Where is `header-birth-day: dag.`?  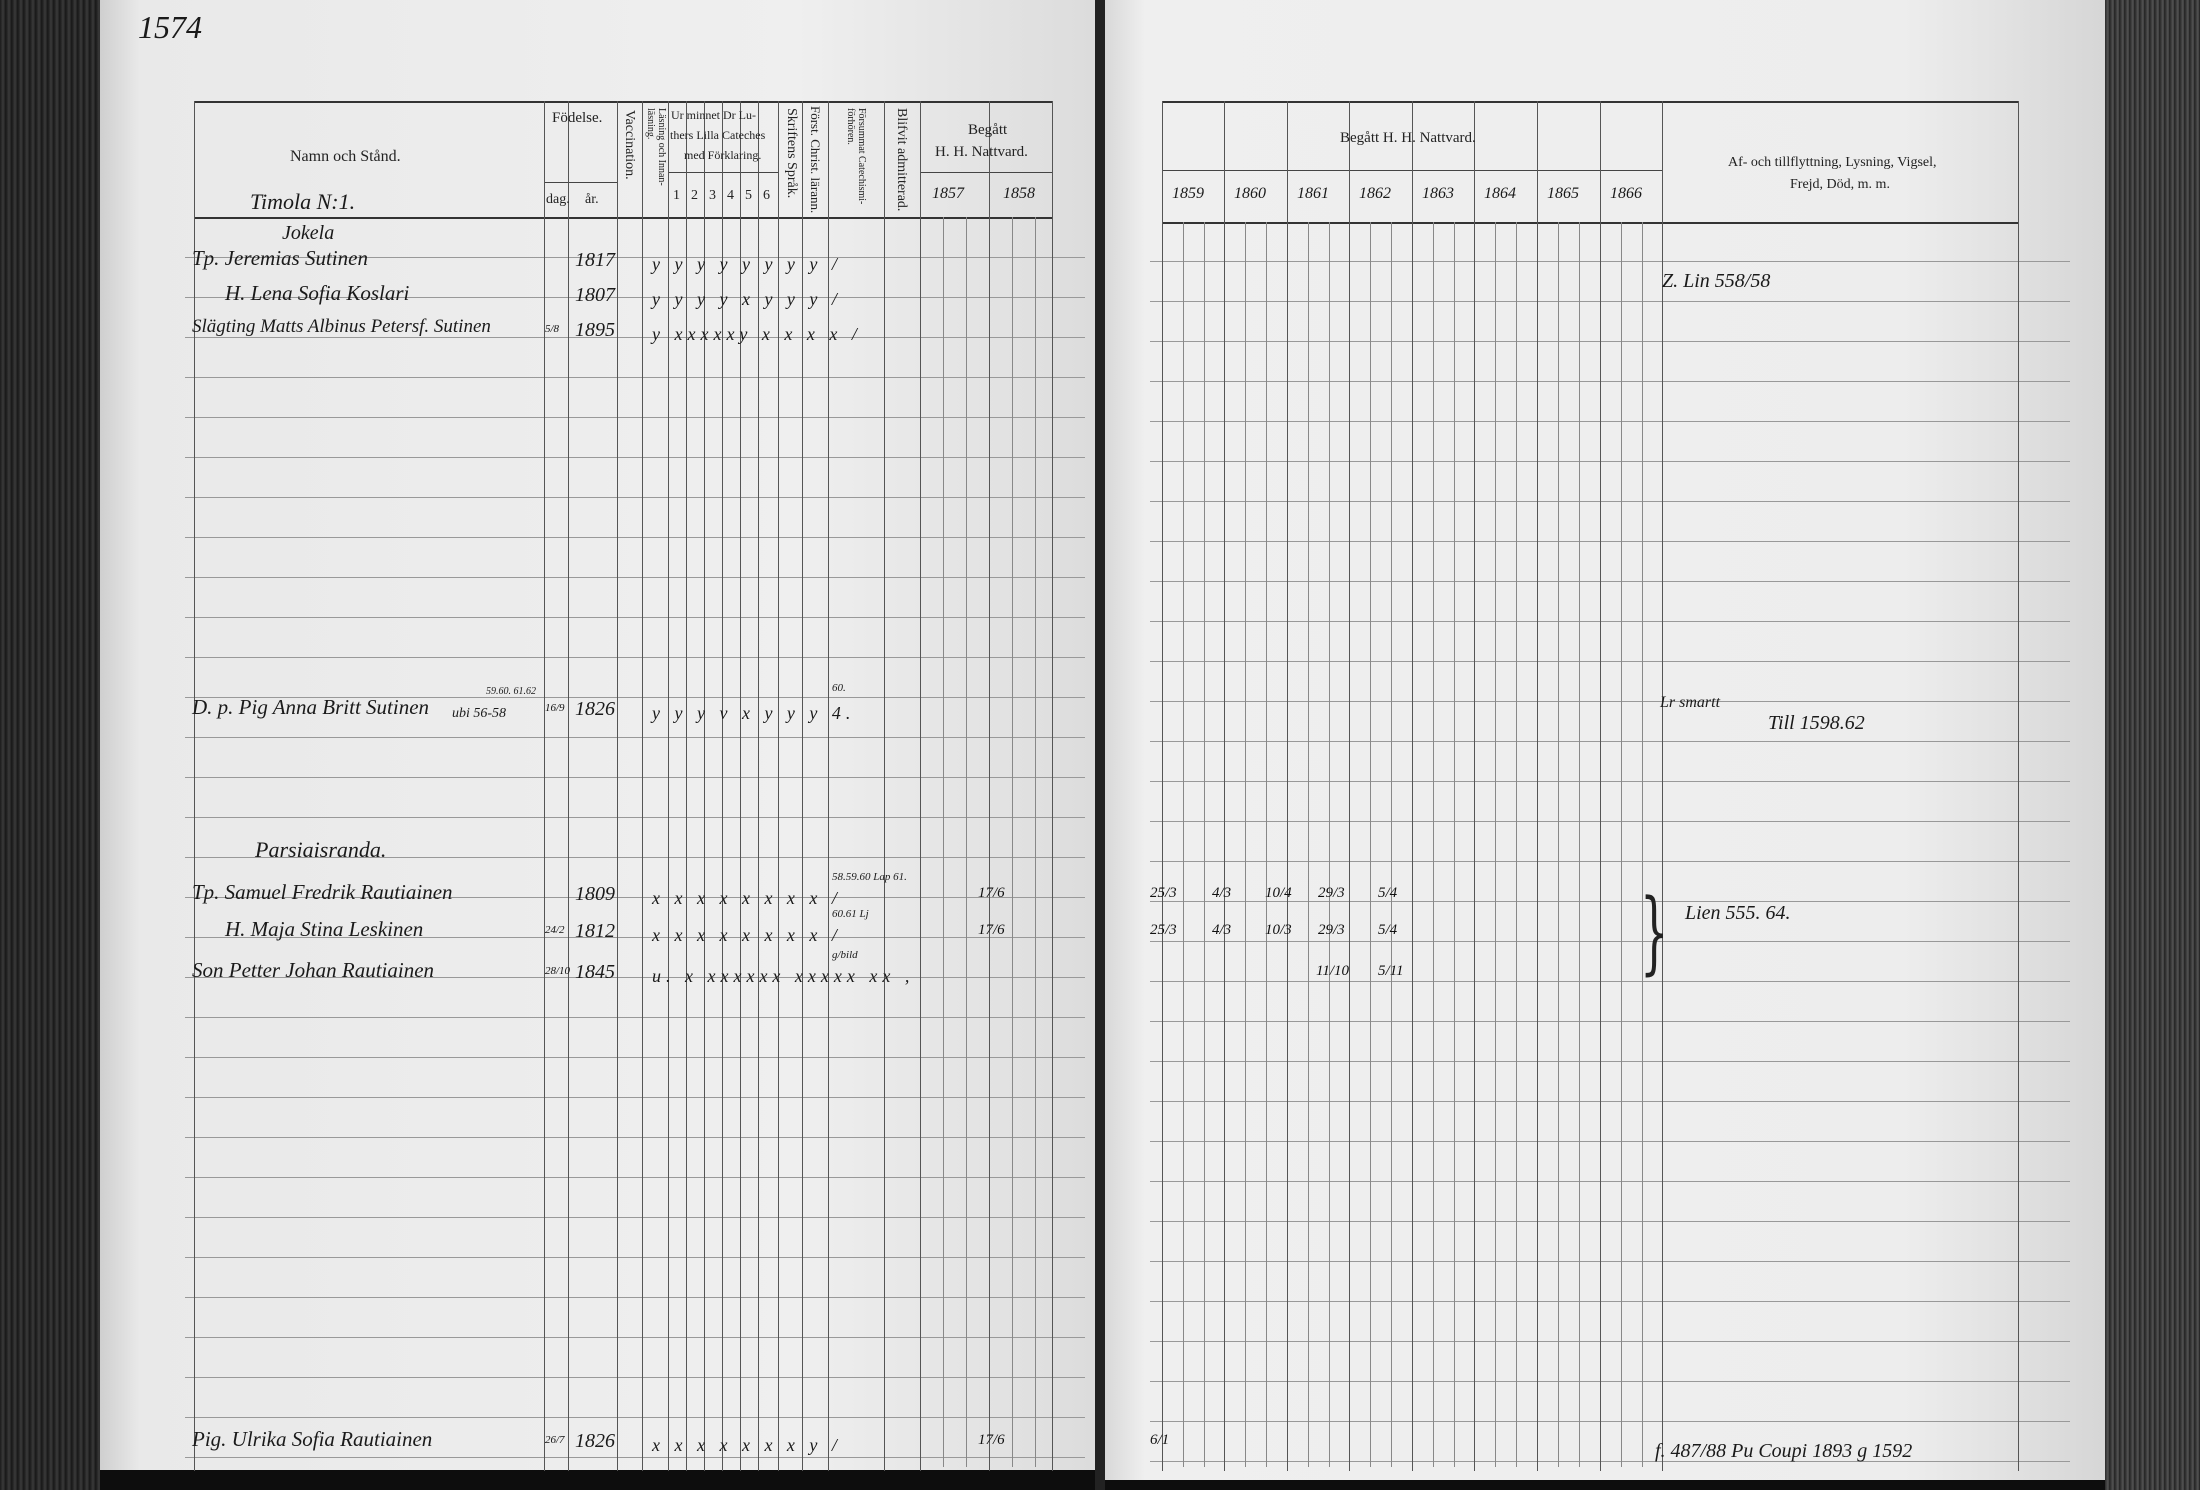 header-birth-day: dag. is located at coordinates (558, 199).